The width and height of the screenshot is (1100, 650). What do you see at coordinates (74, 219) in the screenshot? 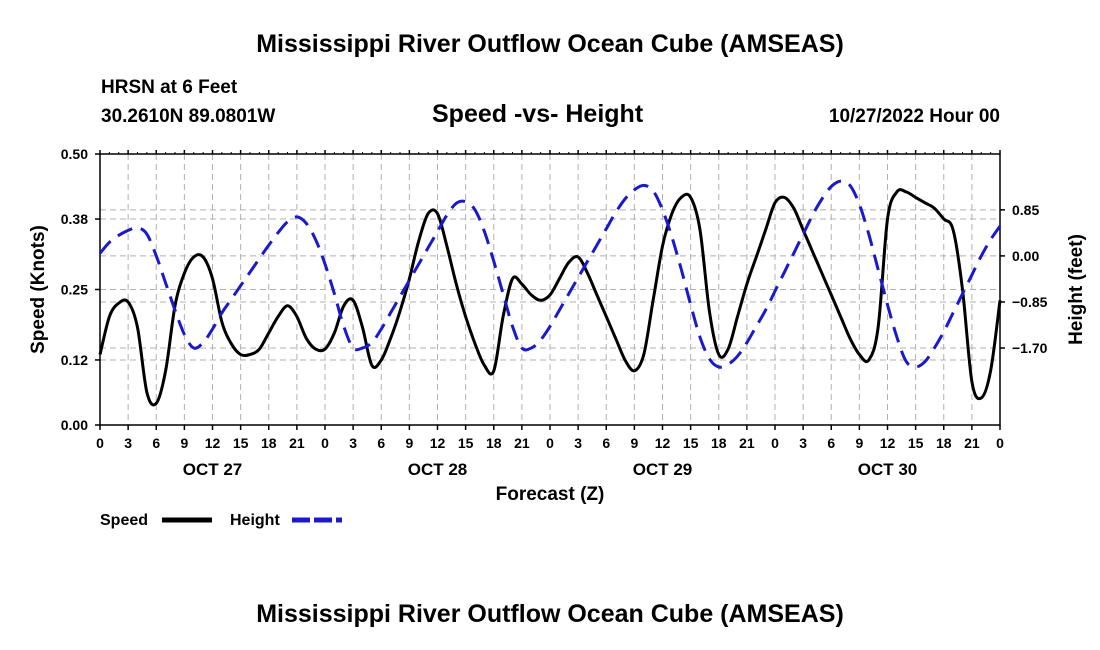
I see `y-tick-label-left: 0.38` at bounding box center [74, 219].